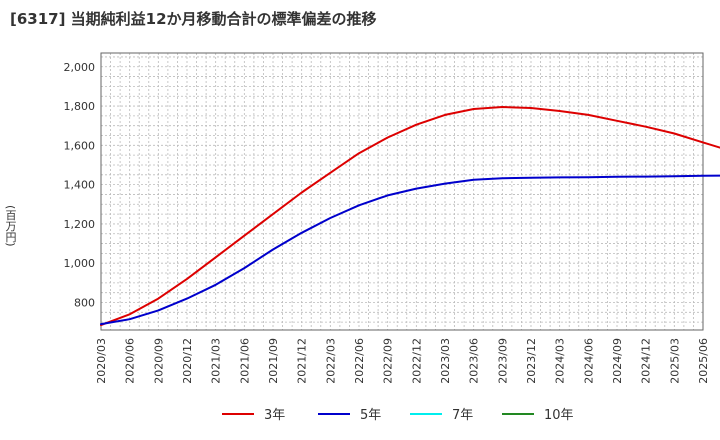  What do you see at coordinates (502, 361) in the screenshot?
I see `x-tick-label: 2023/09` at bounding box center [502, 361].